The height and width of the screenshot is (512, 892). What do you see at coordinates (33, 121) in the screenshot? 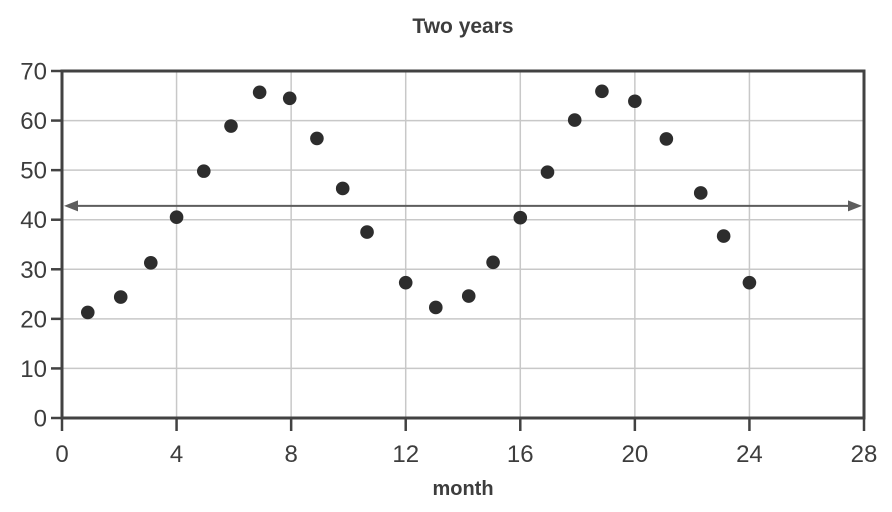
I see `y-tick-label: 60` at bounding box center [33, 121].